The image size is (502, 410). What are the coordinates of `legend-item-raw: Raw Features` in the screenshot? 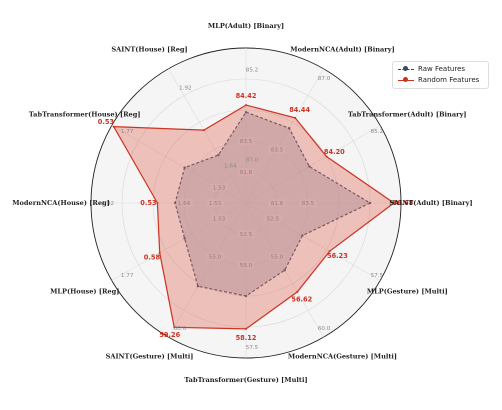 It's located at (440, 70).